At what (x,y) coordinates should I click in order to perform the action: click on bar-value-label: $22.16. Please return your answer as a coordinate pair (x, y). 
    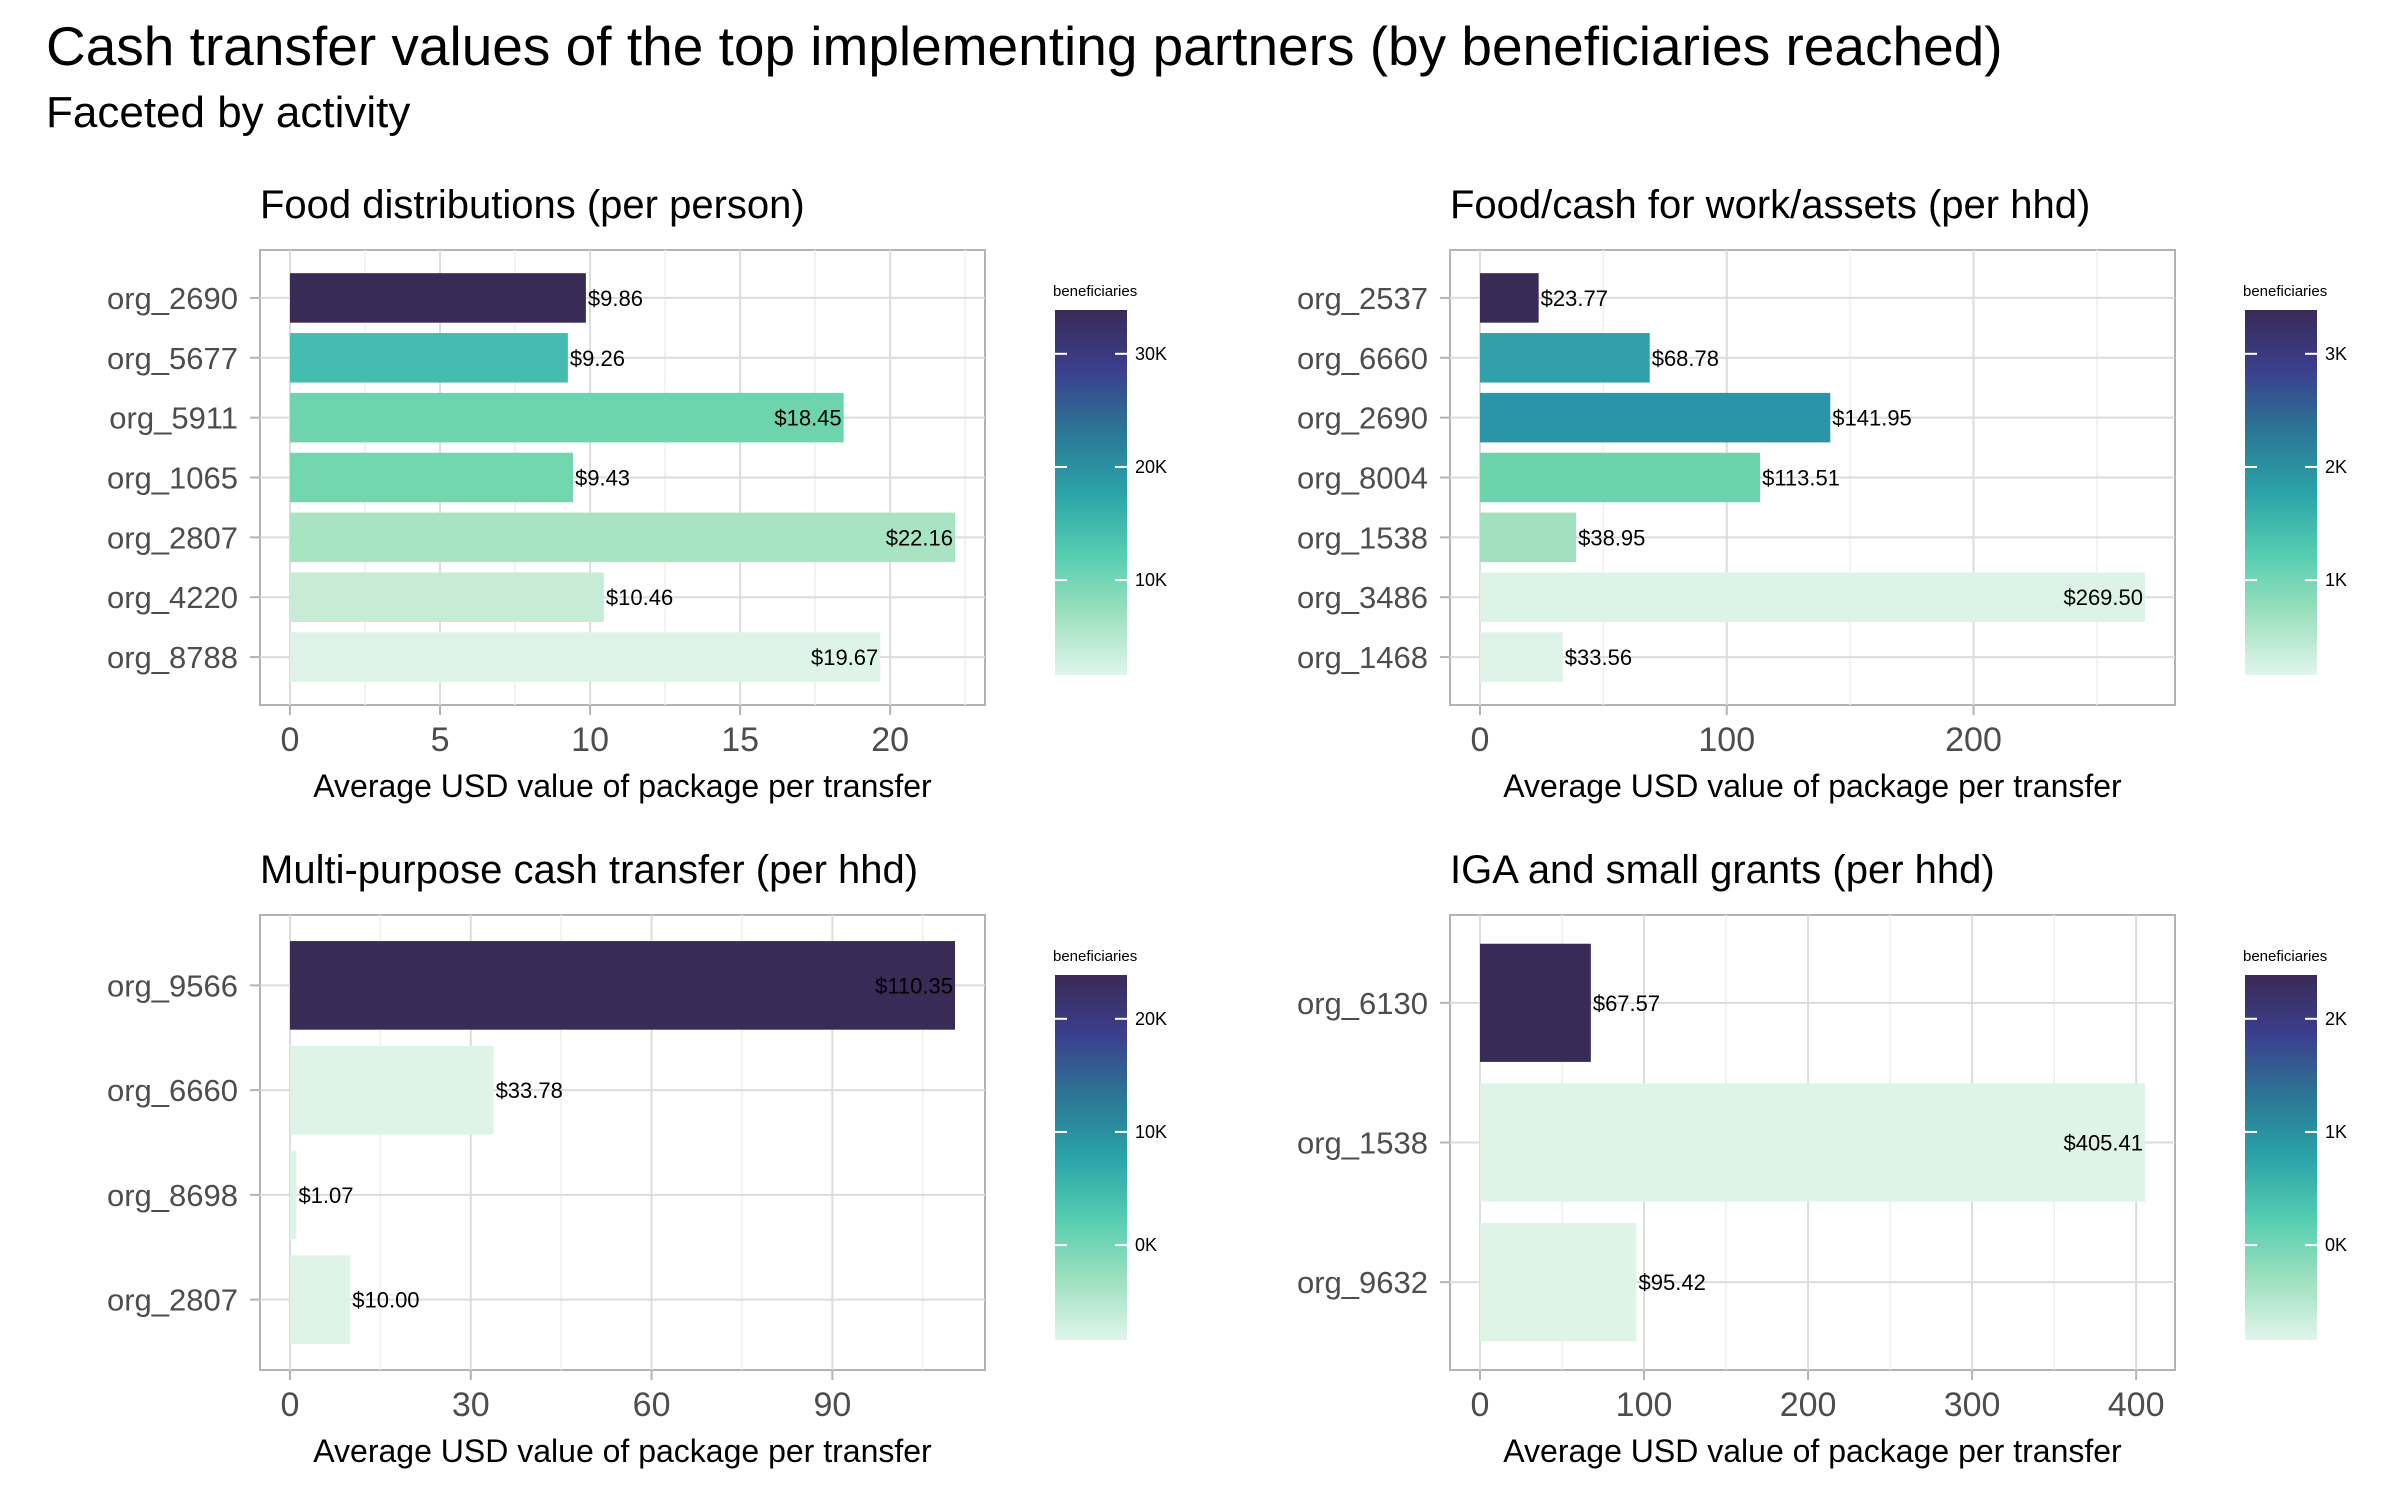
    Looking at the image, I should click on (919, 537).